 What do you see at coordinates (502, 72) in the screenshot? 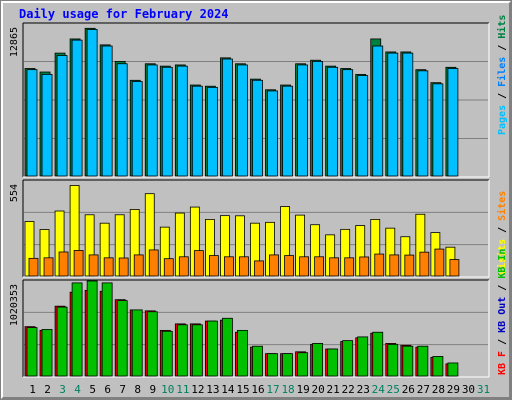
I see `legend-entry: Files` at bounding box center [502, 72].